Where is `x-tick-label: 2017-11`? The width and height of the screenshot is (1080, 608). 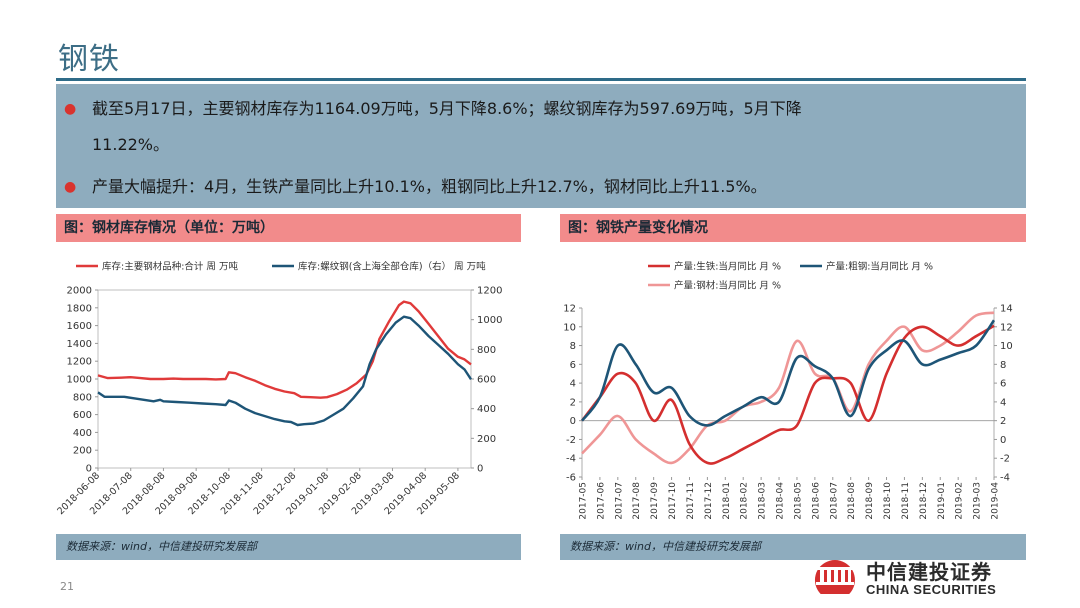 x-tick-label: 2017-11 is located at coordinates (691, 501).